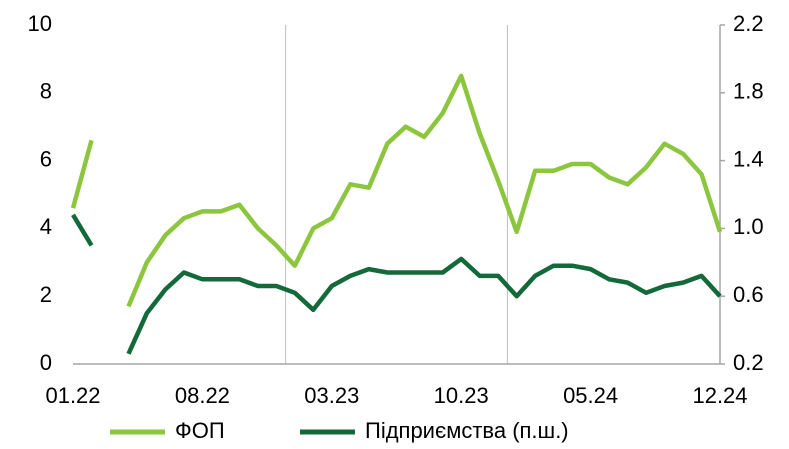 The height and width of the screenshot is (449, 789). I want to click on y2-tick-label: 2.2, so click(748, 23).